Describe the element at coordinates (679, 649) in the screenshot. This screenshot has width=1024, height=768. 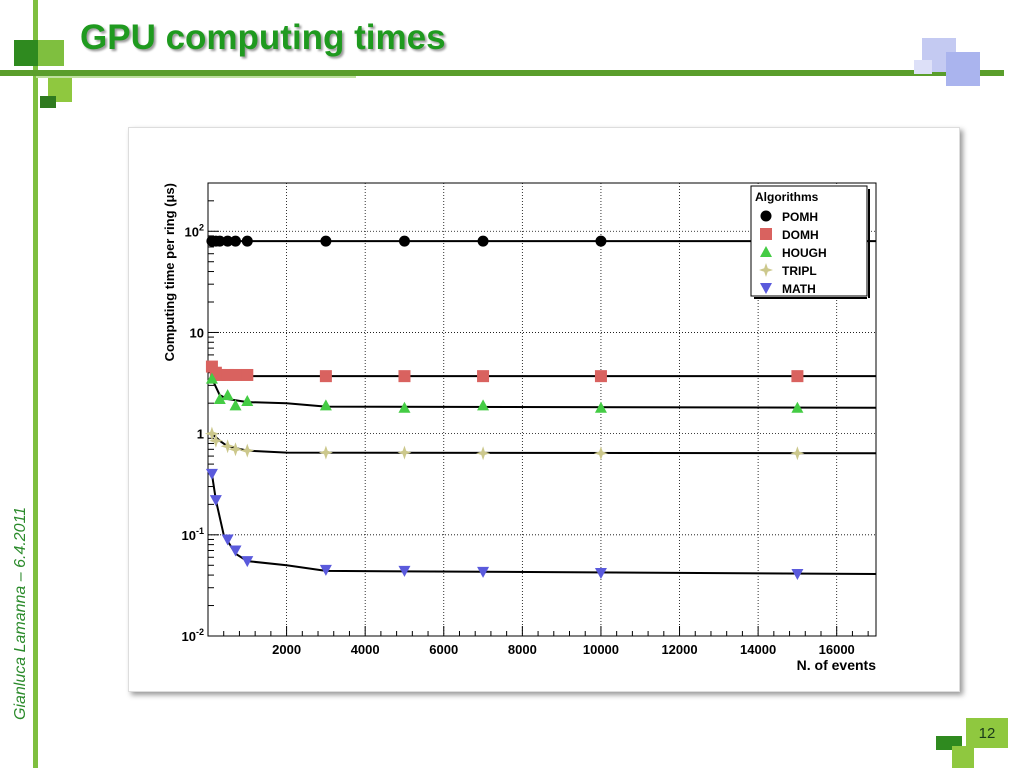
I see `x-tick-label: 12000` at that location.